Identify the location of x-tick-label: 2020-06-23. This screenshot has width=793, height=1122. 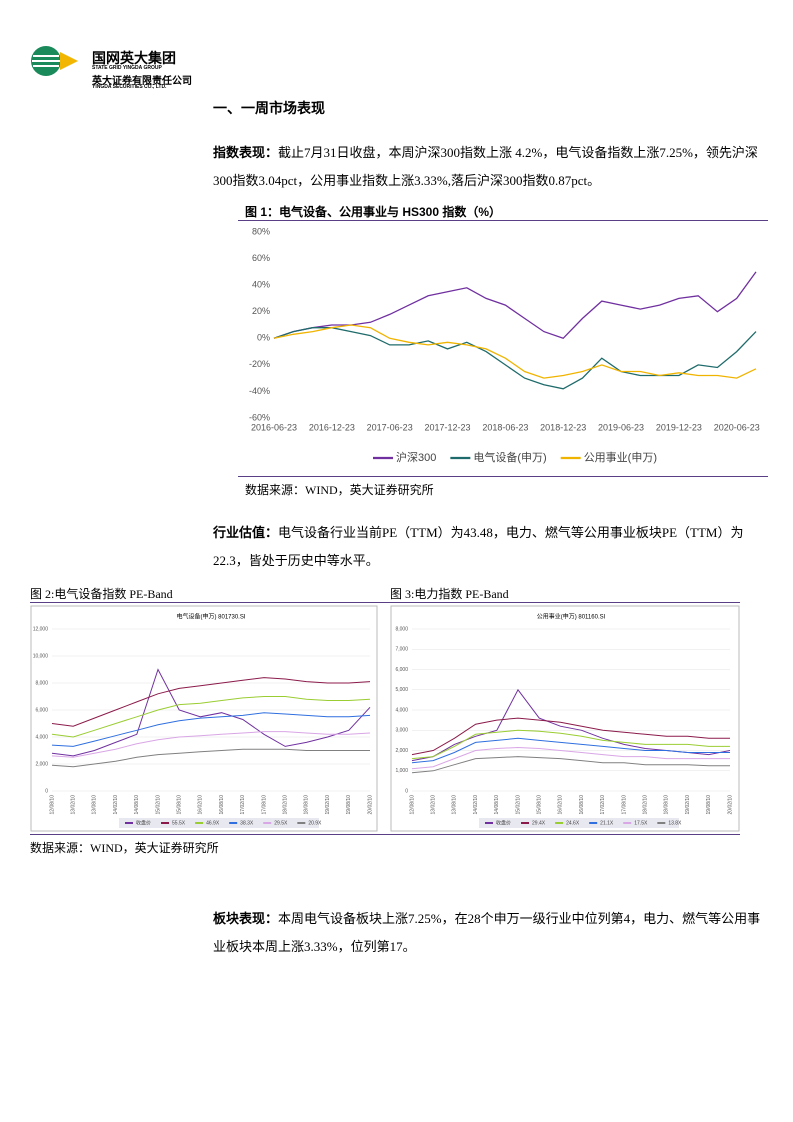
(737, 427).